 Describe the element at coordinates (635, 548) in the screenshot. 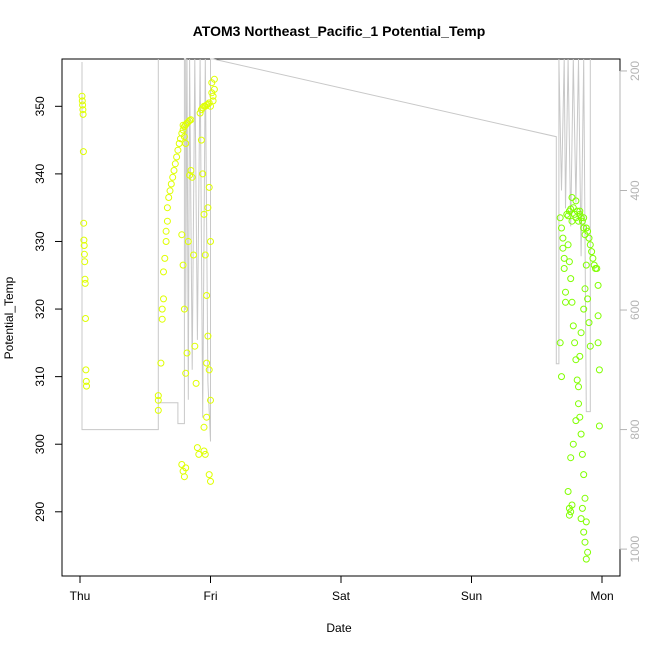

I see `y2-tick-label: 1000` at that location.